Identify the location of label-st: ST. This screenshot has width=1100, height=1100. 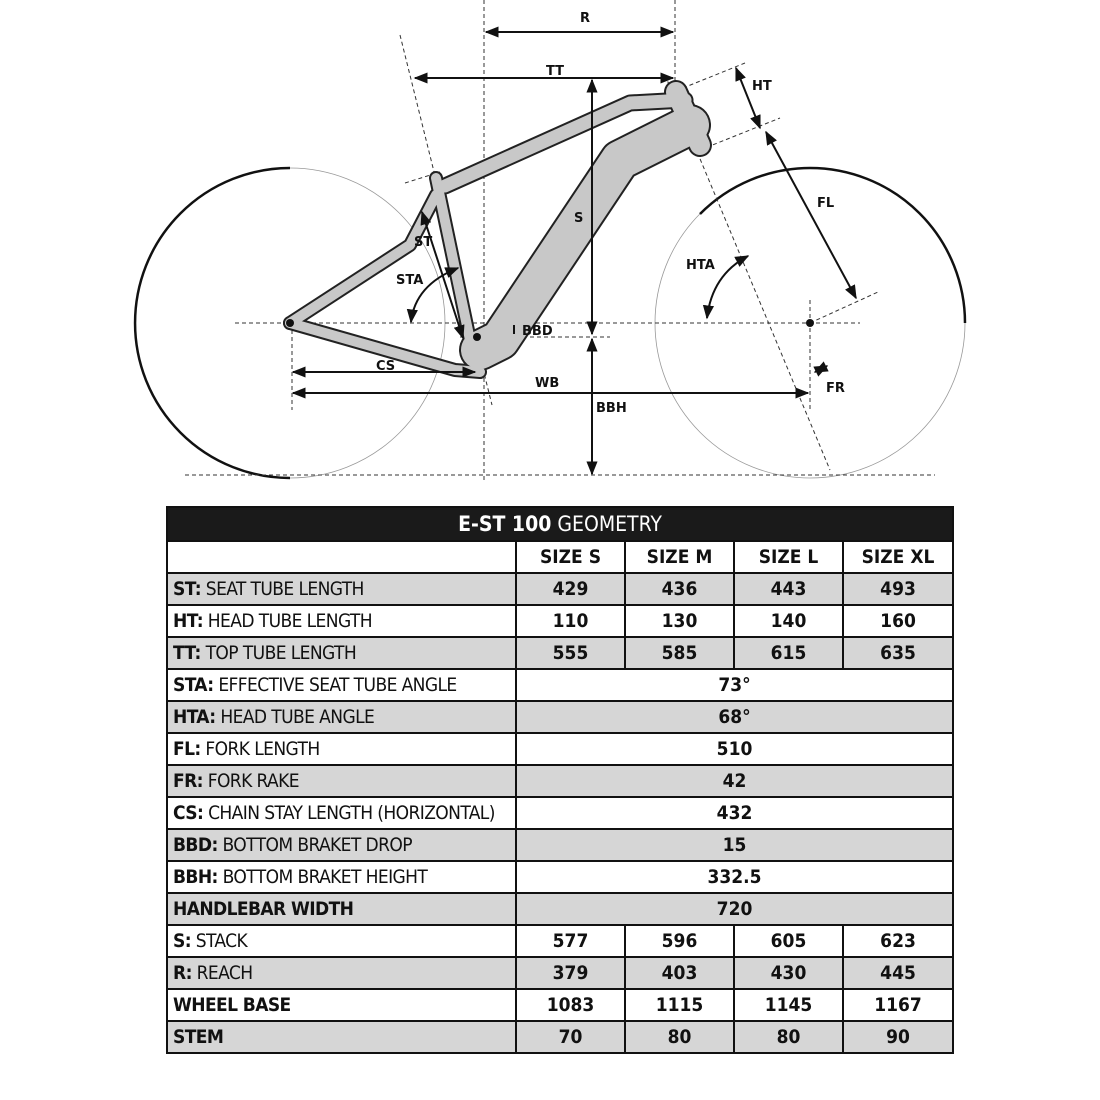
(423, 242).